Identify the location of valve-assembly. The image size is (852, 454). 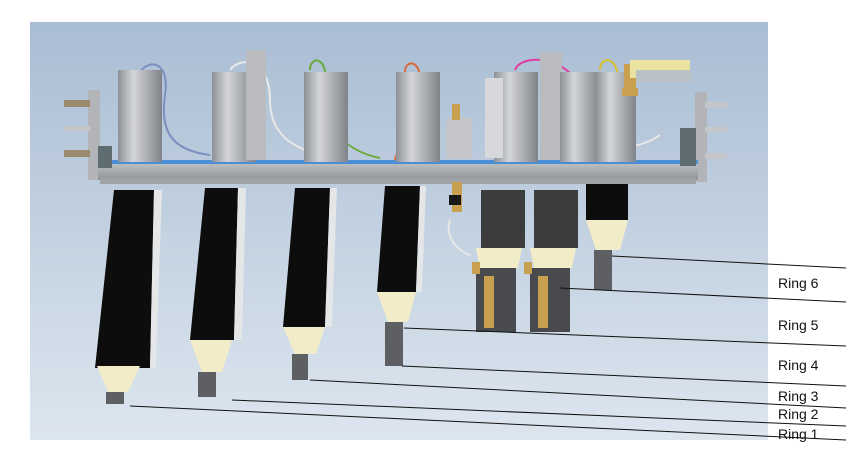
(569, 136).